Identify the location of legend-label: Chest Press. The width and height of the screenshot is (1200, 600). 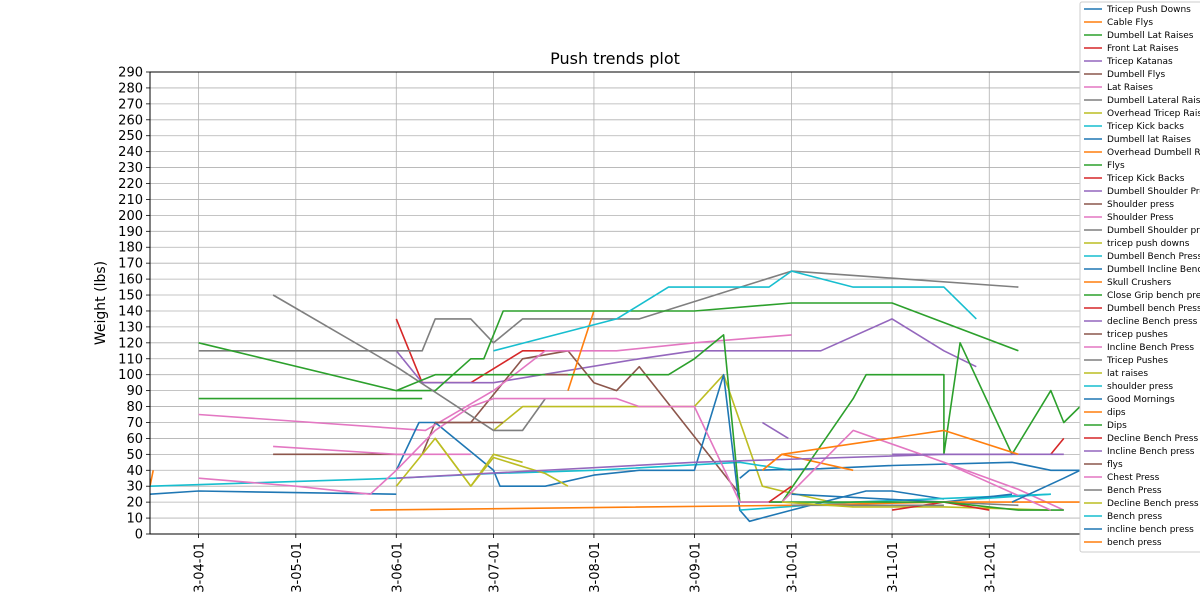
(1133, 478).